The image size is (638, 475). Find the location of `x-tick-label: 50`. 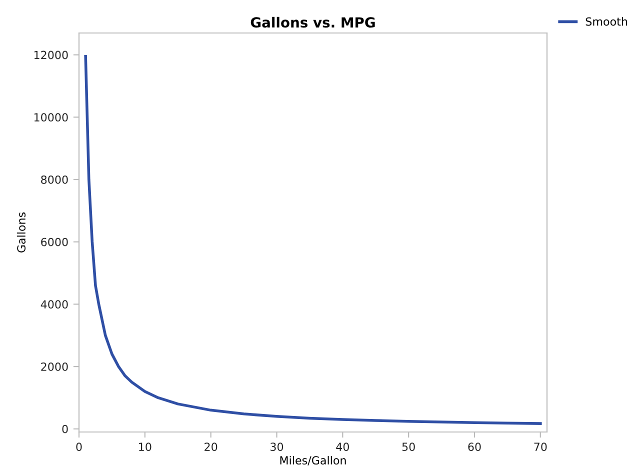

x-tick-label: 50 is located at coordinates (408, 447).